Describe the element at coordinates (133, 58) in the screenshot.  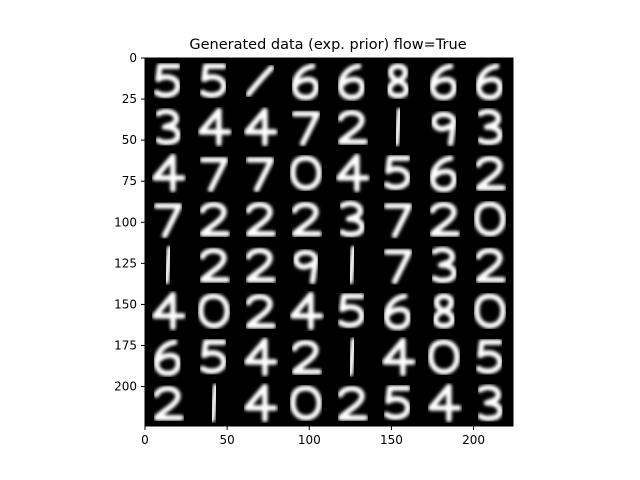
I see `y-tick-label: 0` at that location.